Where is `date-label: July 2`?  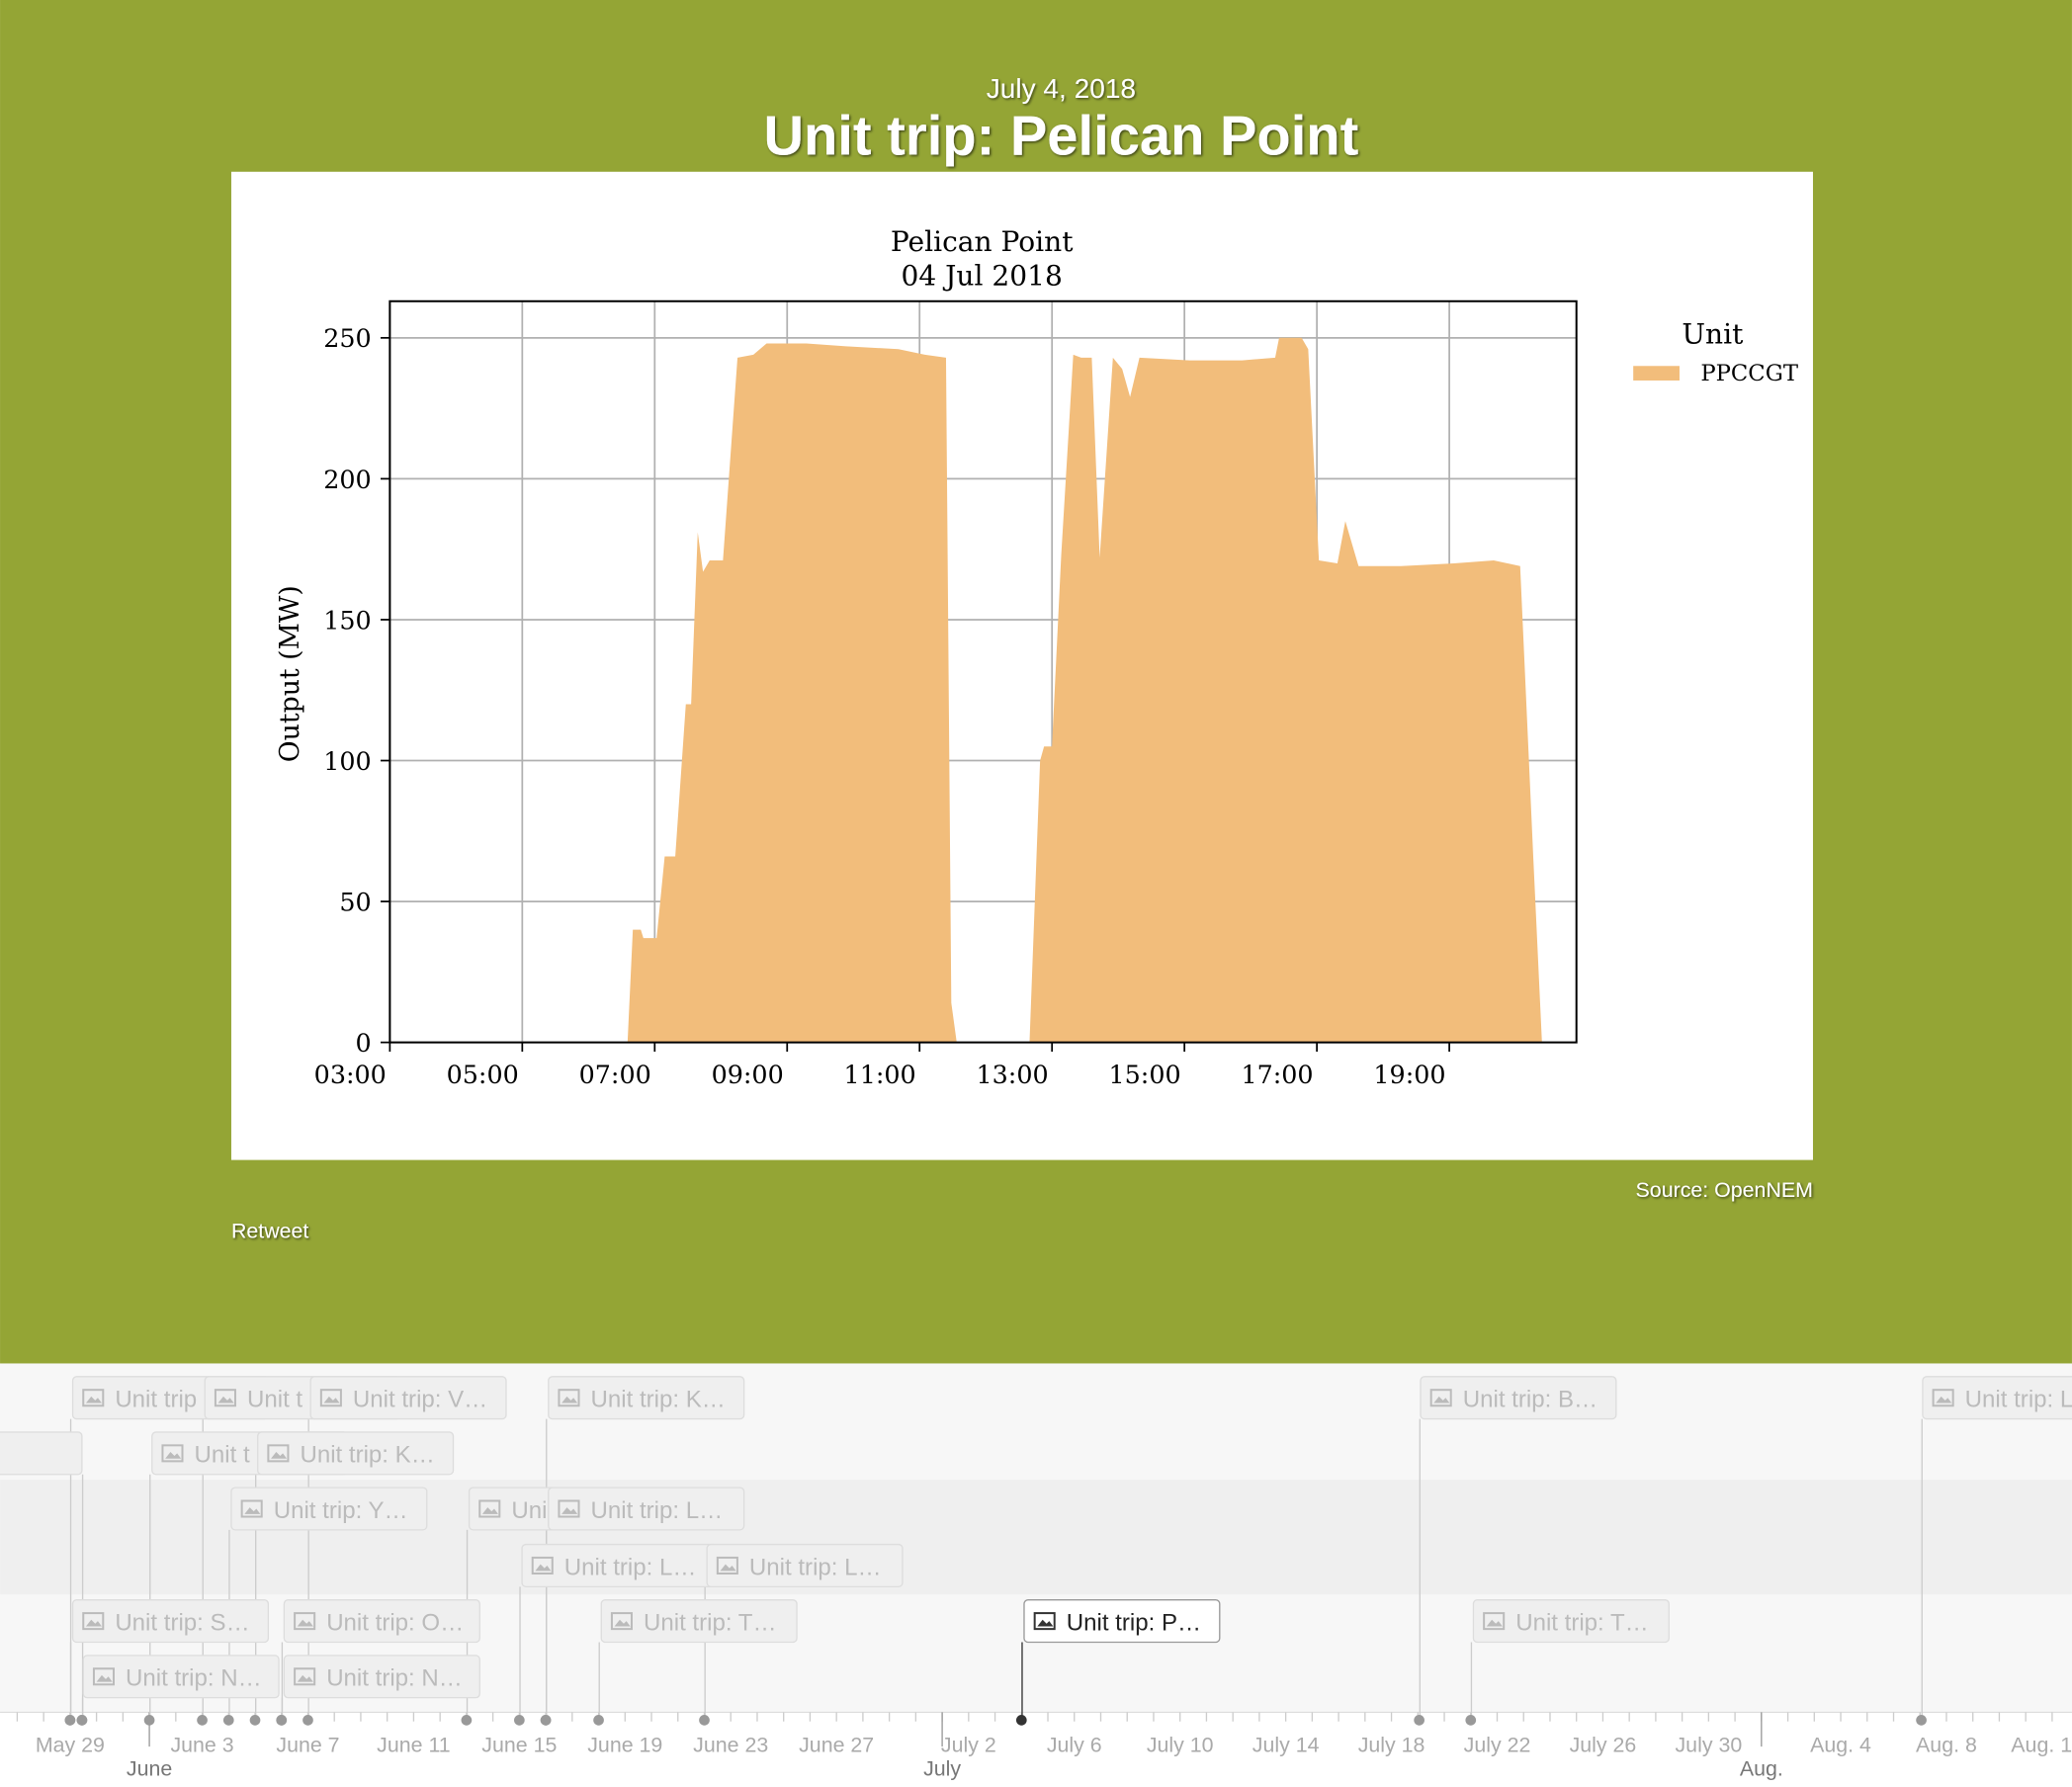 date-label: July 2 is located at coordinates (968, 1744).